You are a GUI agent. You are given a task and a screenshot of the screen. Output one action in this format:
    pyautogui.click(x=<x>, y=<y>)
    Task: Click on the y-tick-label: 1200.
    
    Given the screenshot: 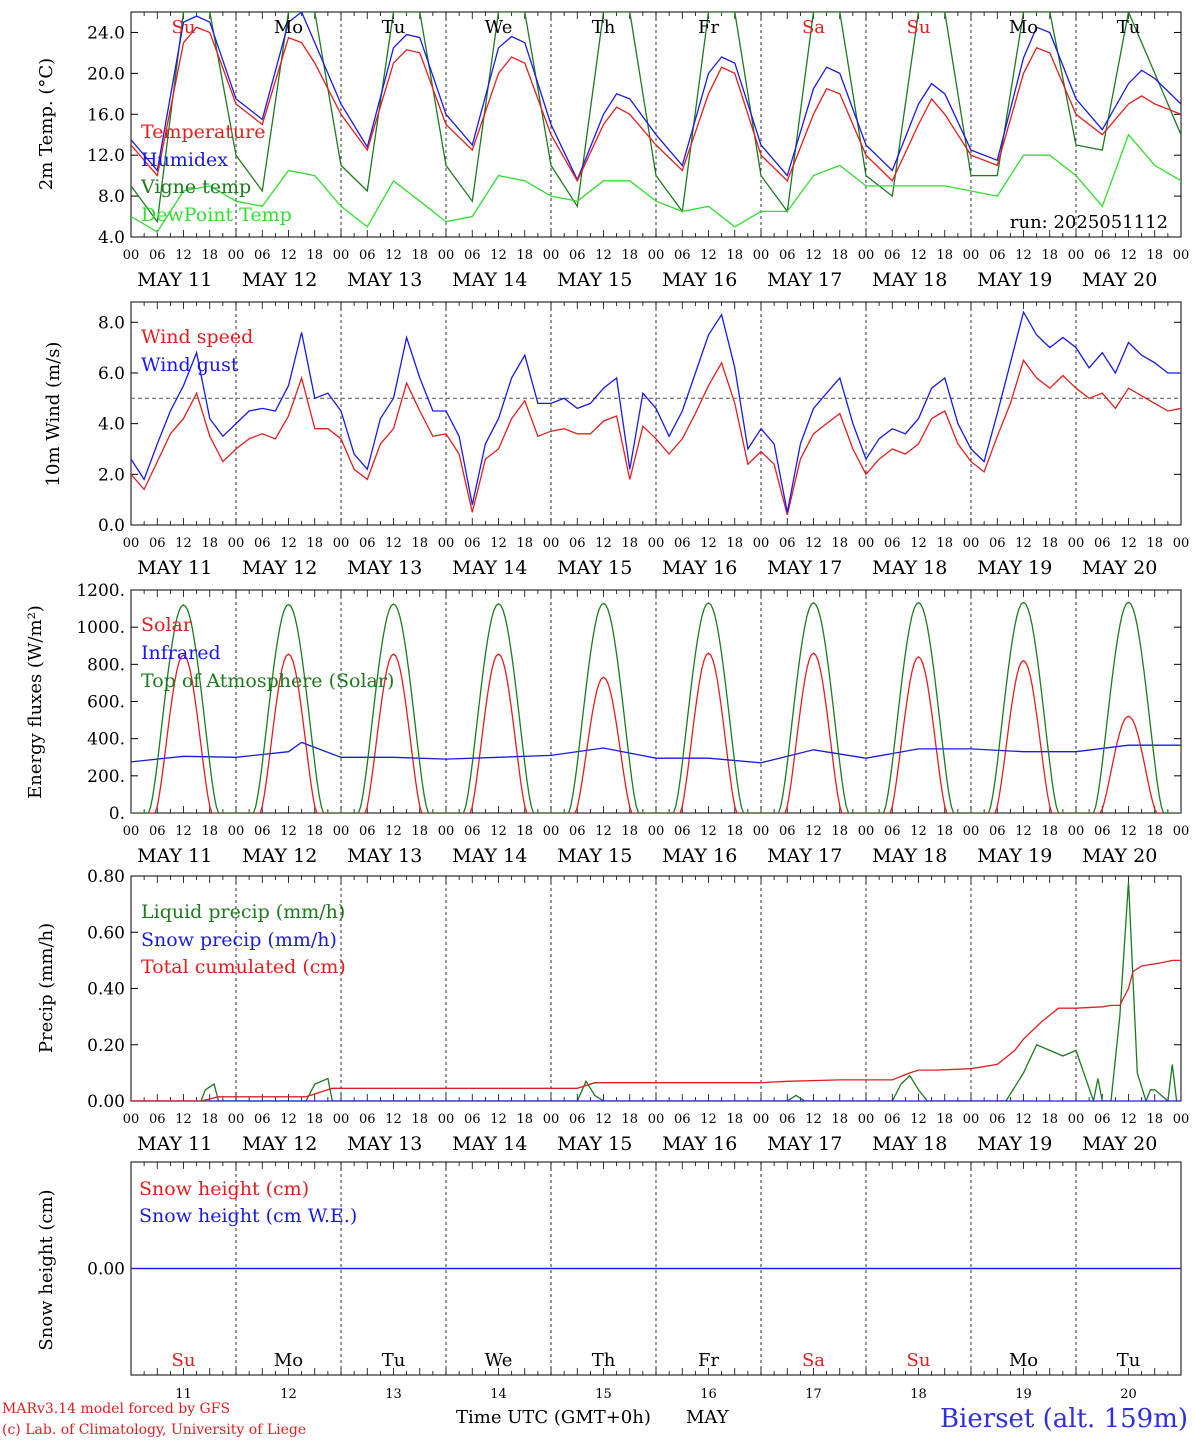 What is the action you would take?
    pyautogui.click(x=100, y=591)
    